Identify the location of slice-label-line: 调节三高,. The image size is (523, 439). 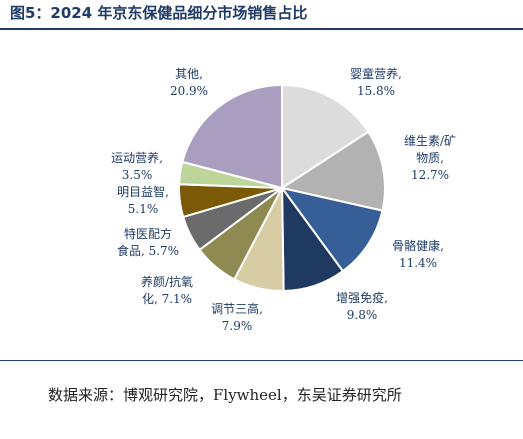
(237, 308).